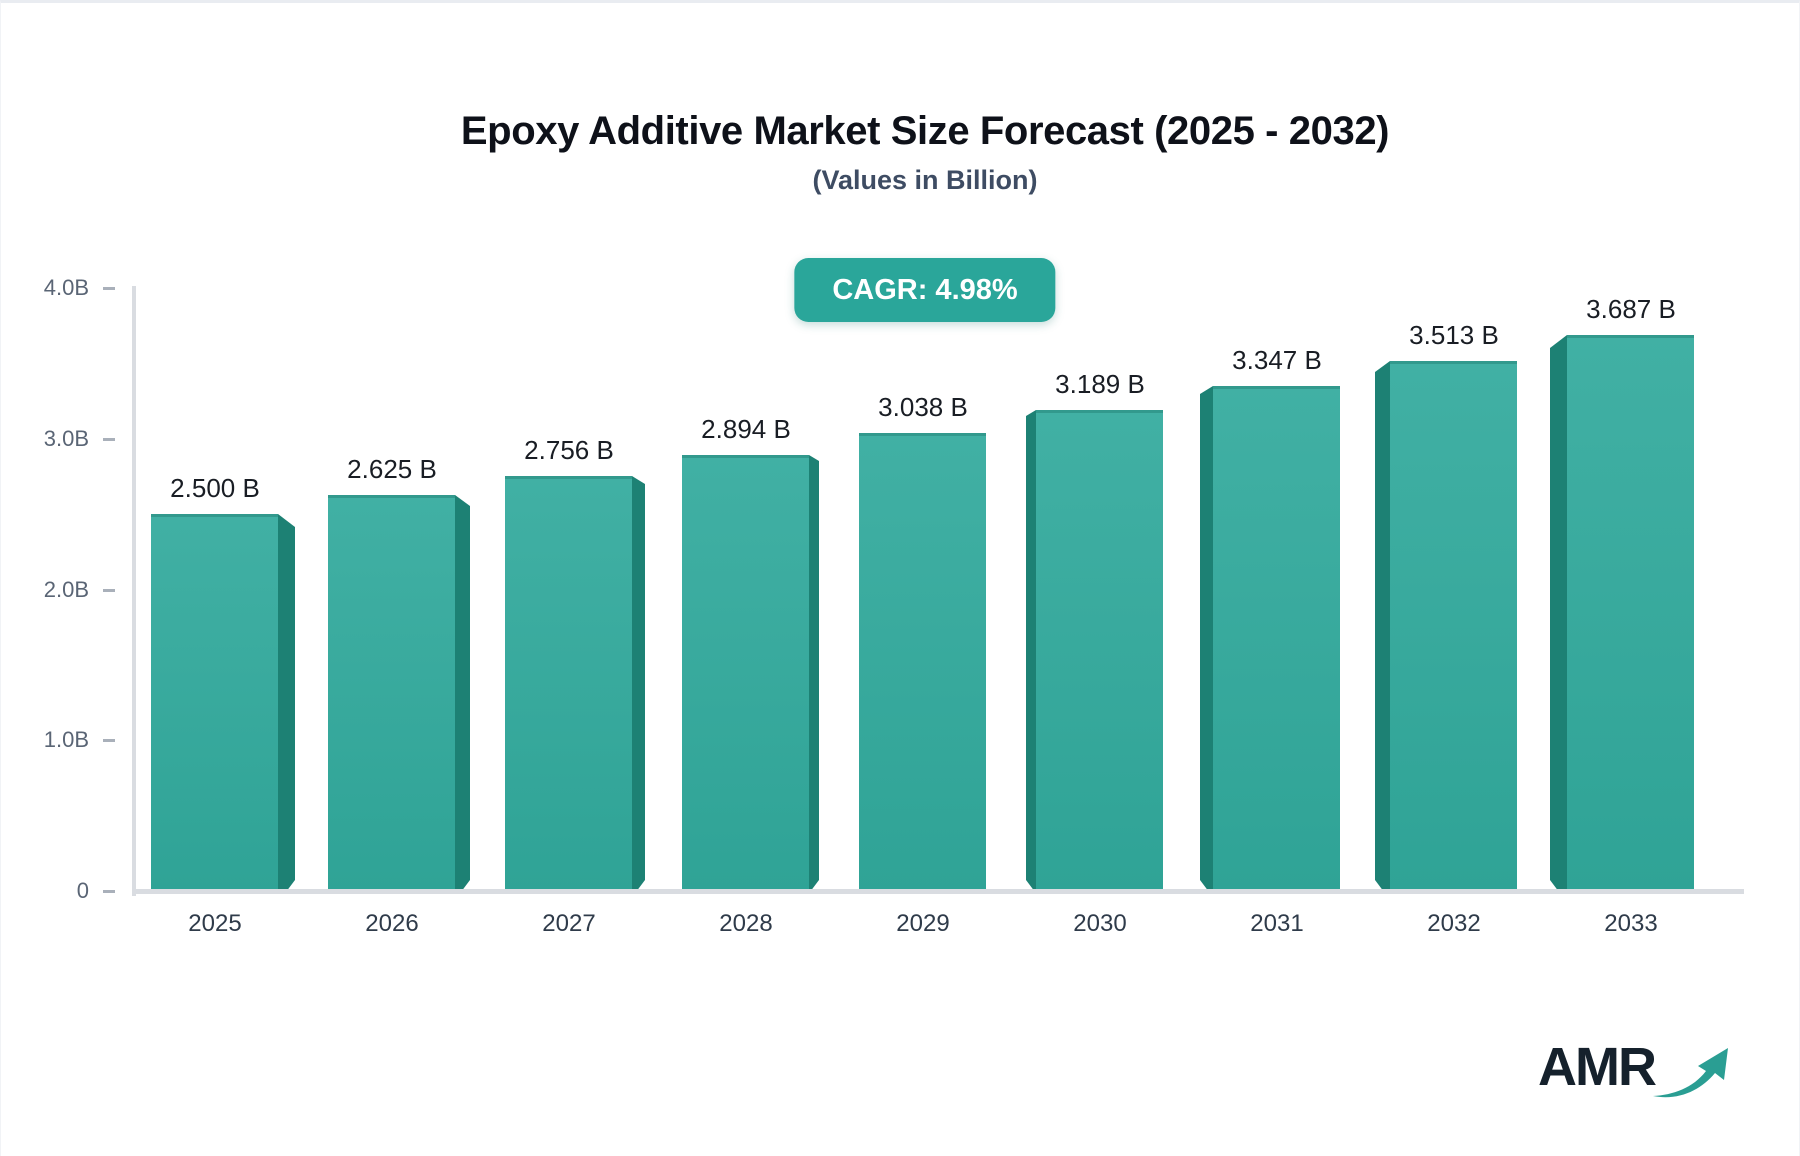  What do you see at coordinates (66, 739) in the screenshot?
I see `y-axis-tick-label: 1.0B` at bounding box center [66, 739].